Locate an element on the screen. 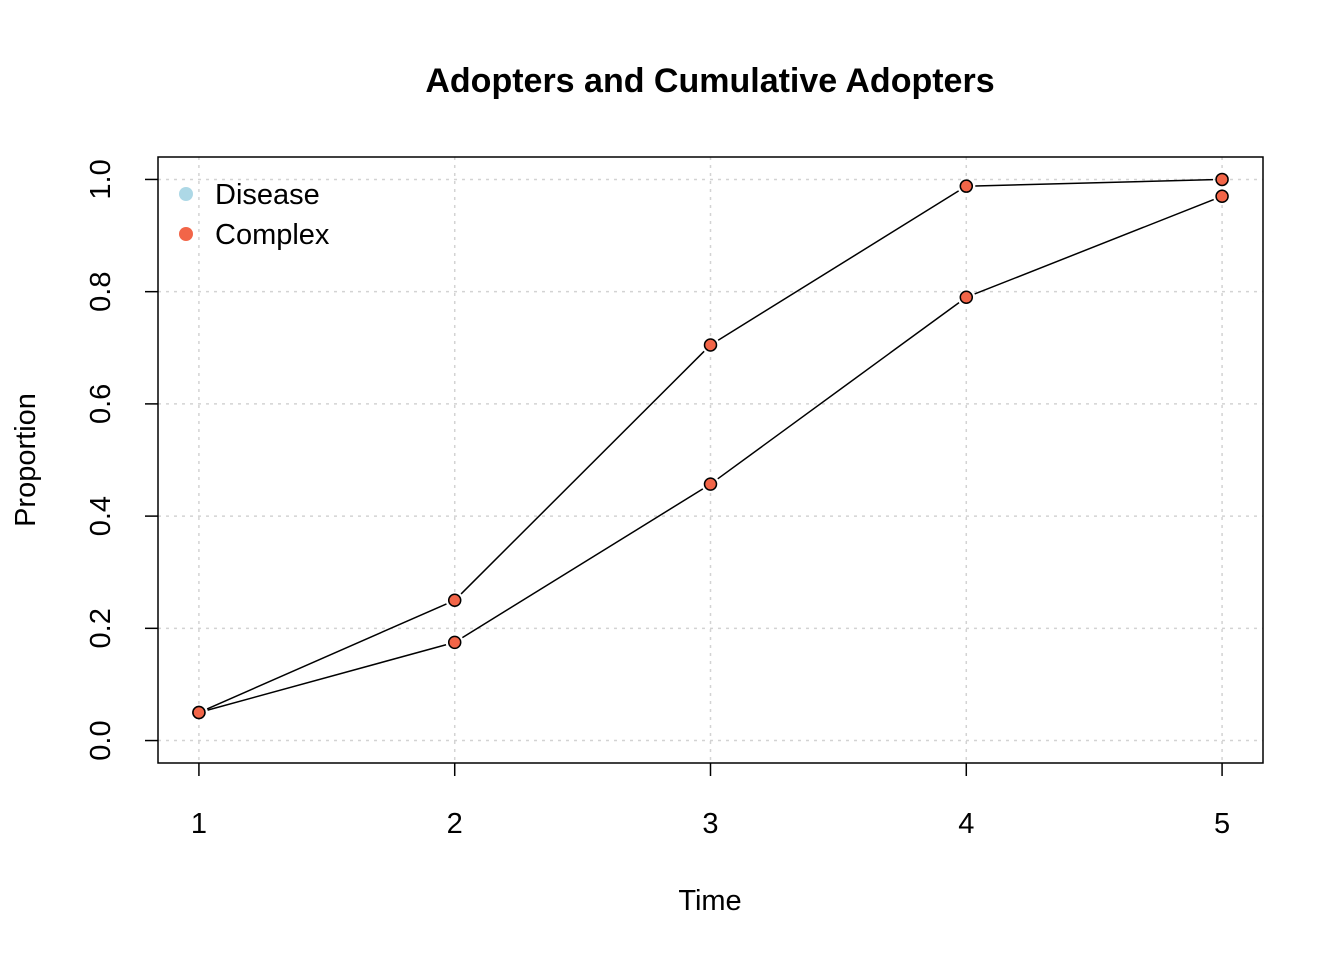 Image resolution: width=1344 pixels, height=960 pixels. y-tick-label: 1.0 is located at coordinates (101, 179).